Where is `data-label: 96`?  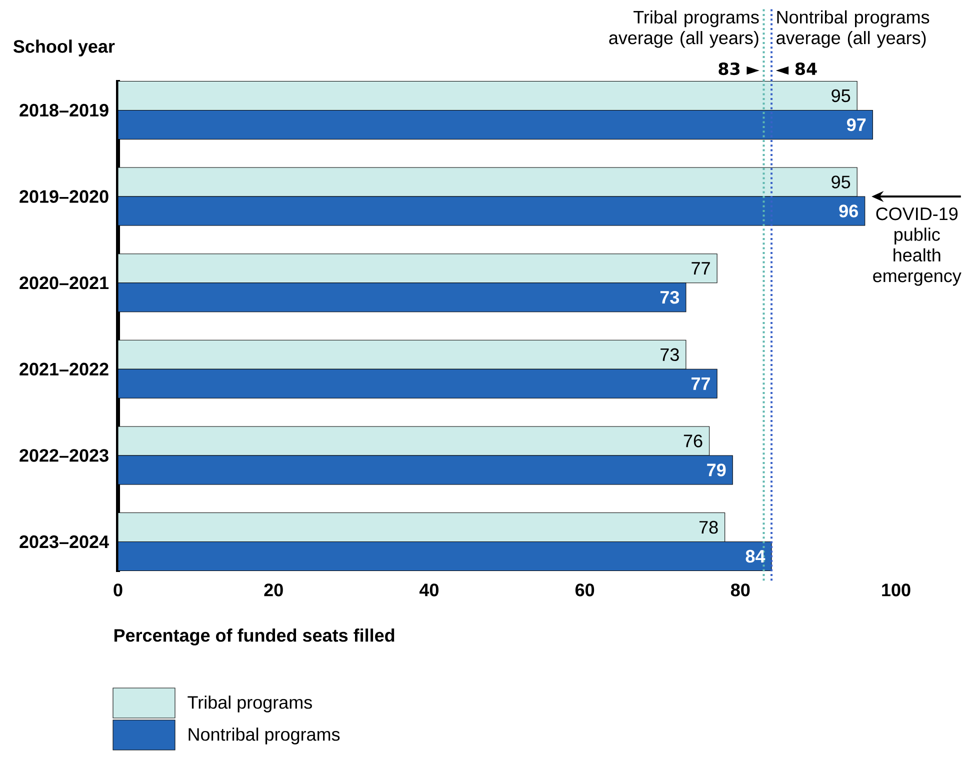 data-label: 96 is located at coordinates (848, 211).